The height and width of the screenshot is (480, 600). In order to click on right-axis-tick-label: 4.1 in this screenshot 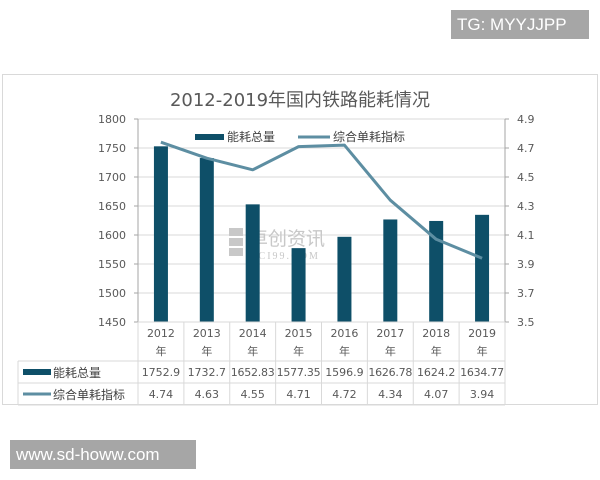, I will do `click(526, 235)`.